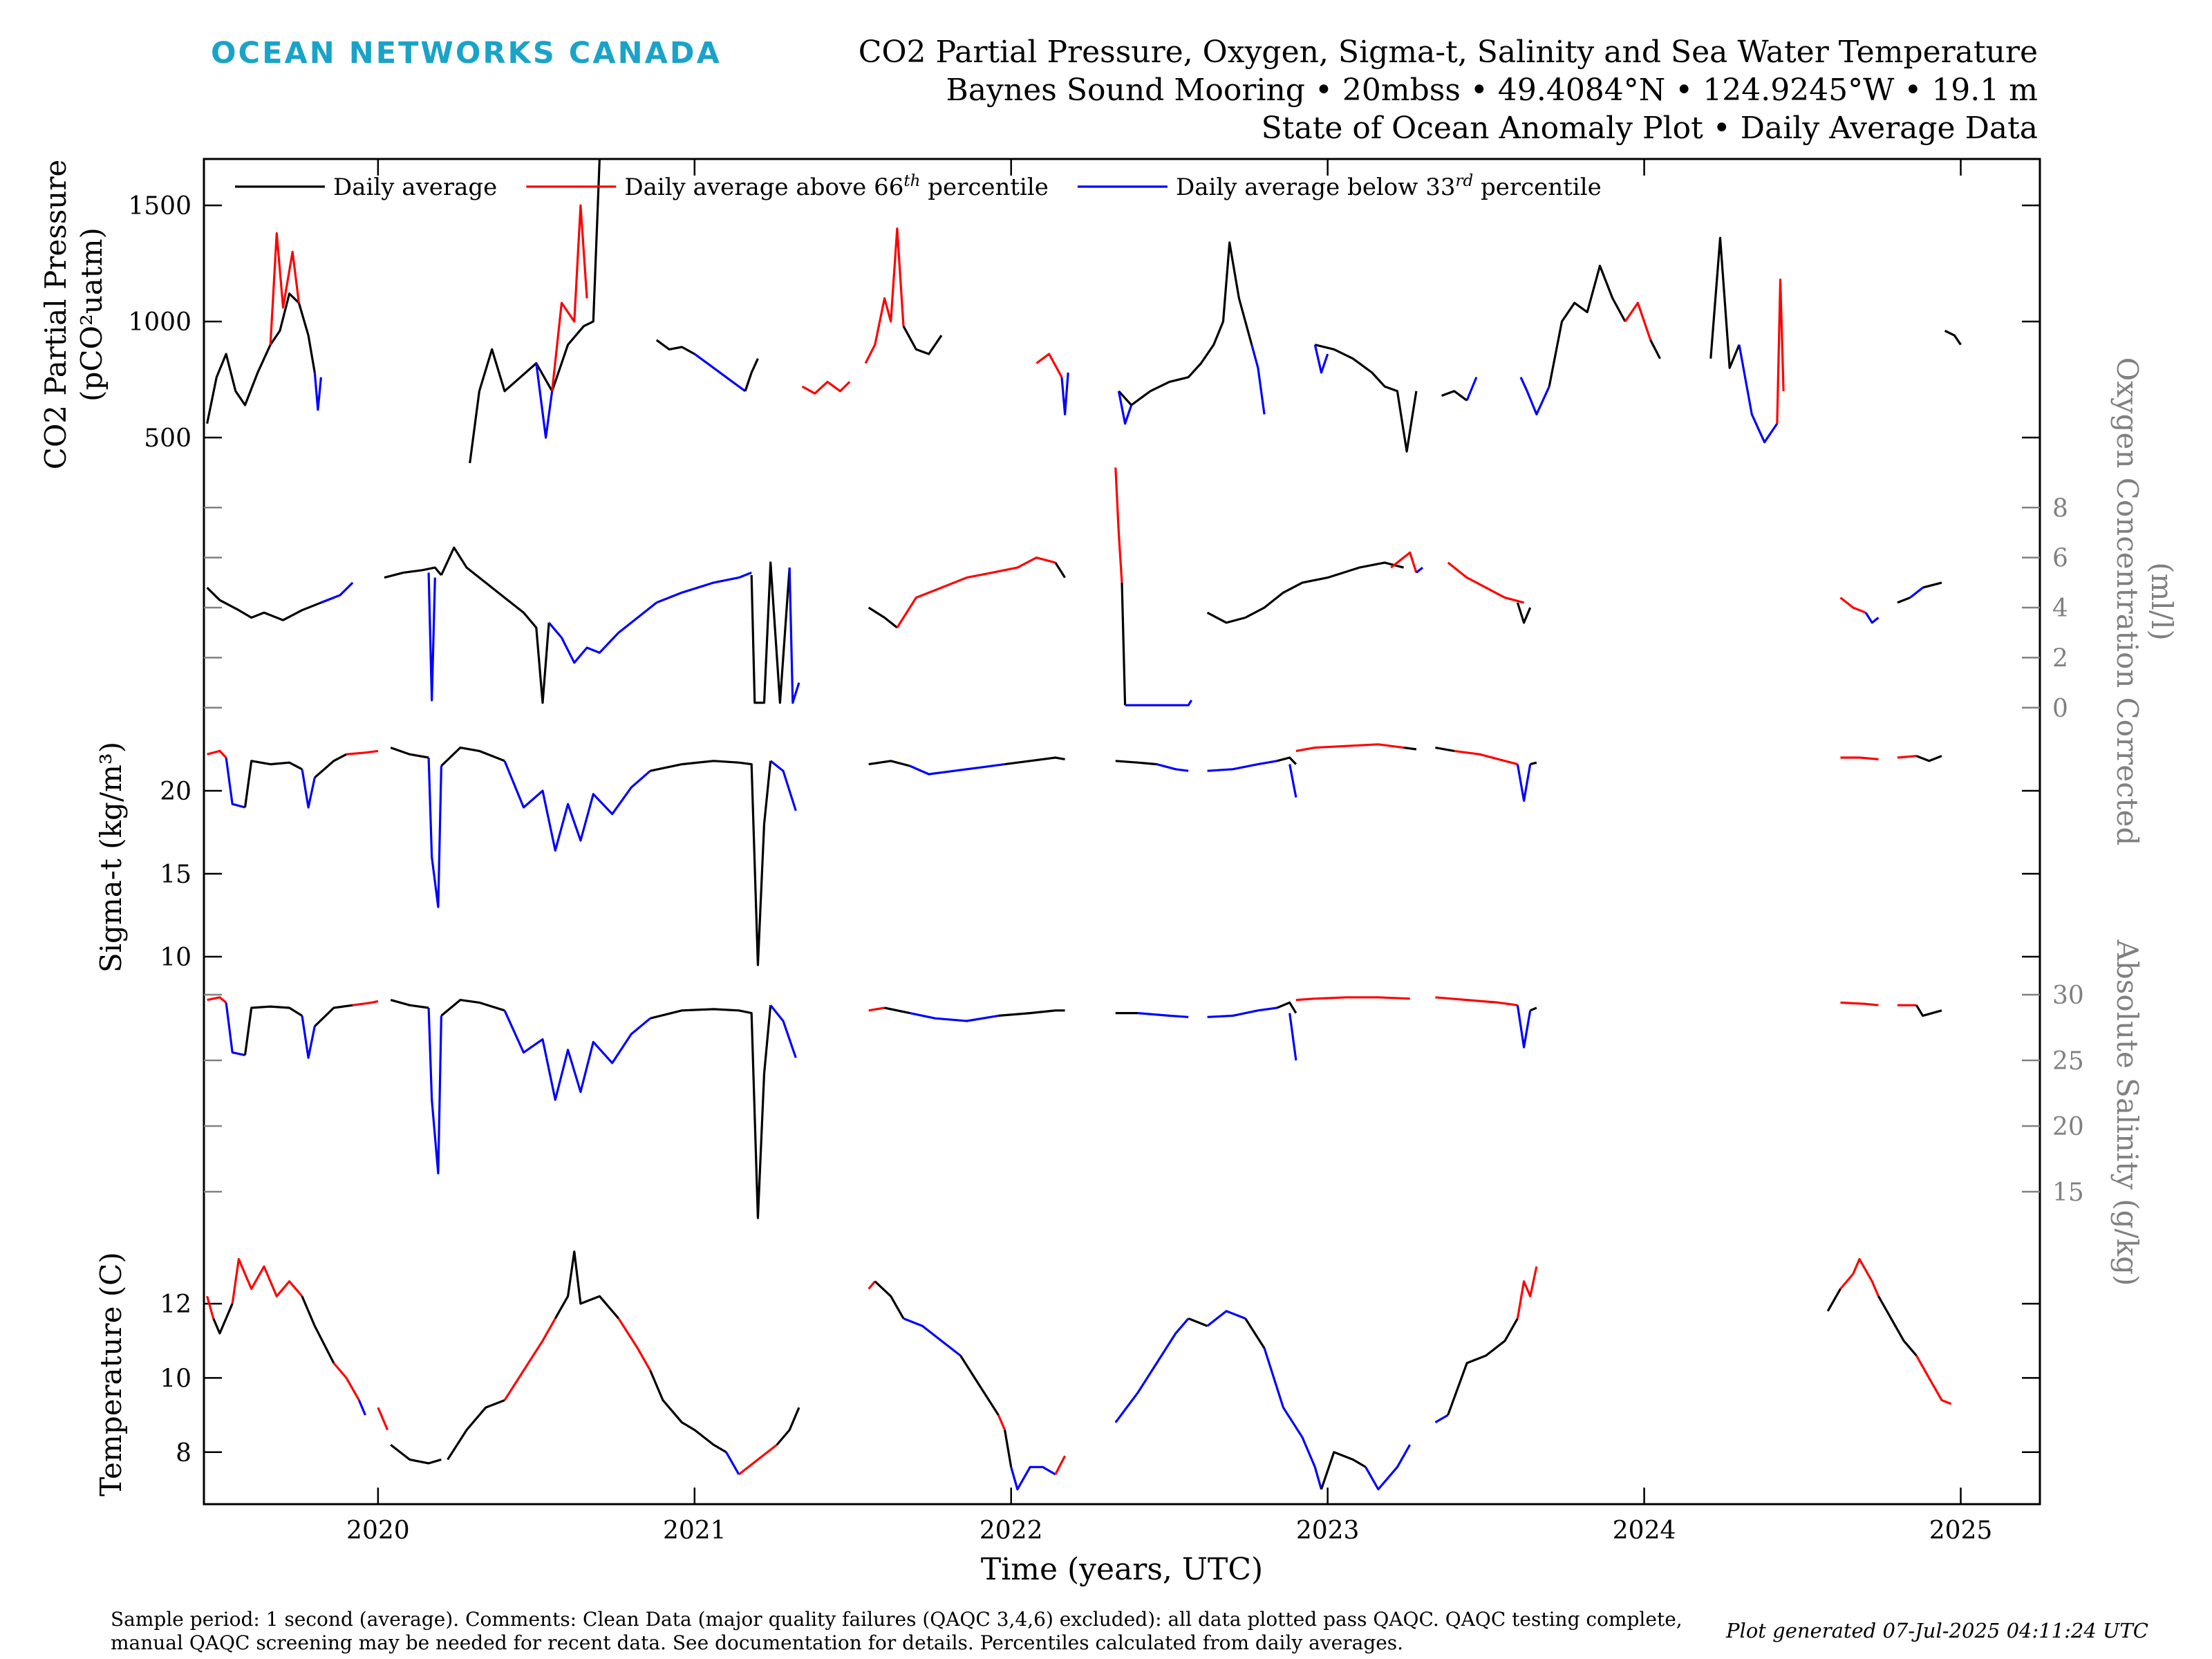 The image size is (2212, 1659). What do you see at coordinates (1011, 1531) in the screenshot?
I see `x-tick-label: 2022` at bounding box center [1011, 1531].